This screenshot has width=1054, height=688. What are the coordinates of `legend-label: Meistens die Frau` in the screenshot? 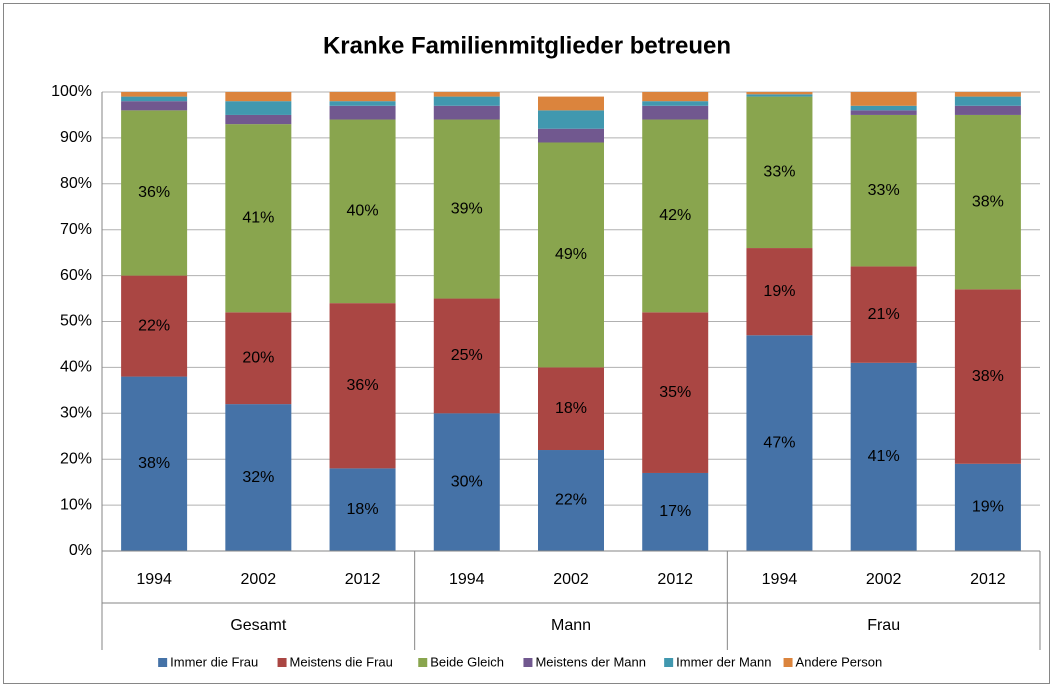 It's located at (341, 661).